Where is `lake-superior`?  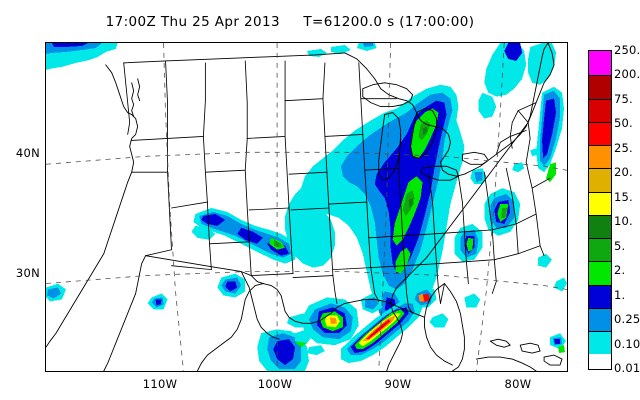
lake-superior is located at coordinates (388, 95).